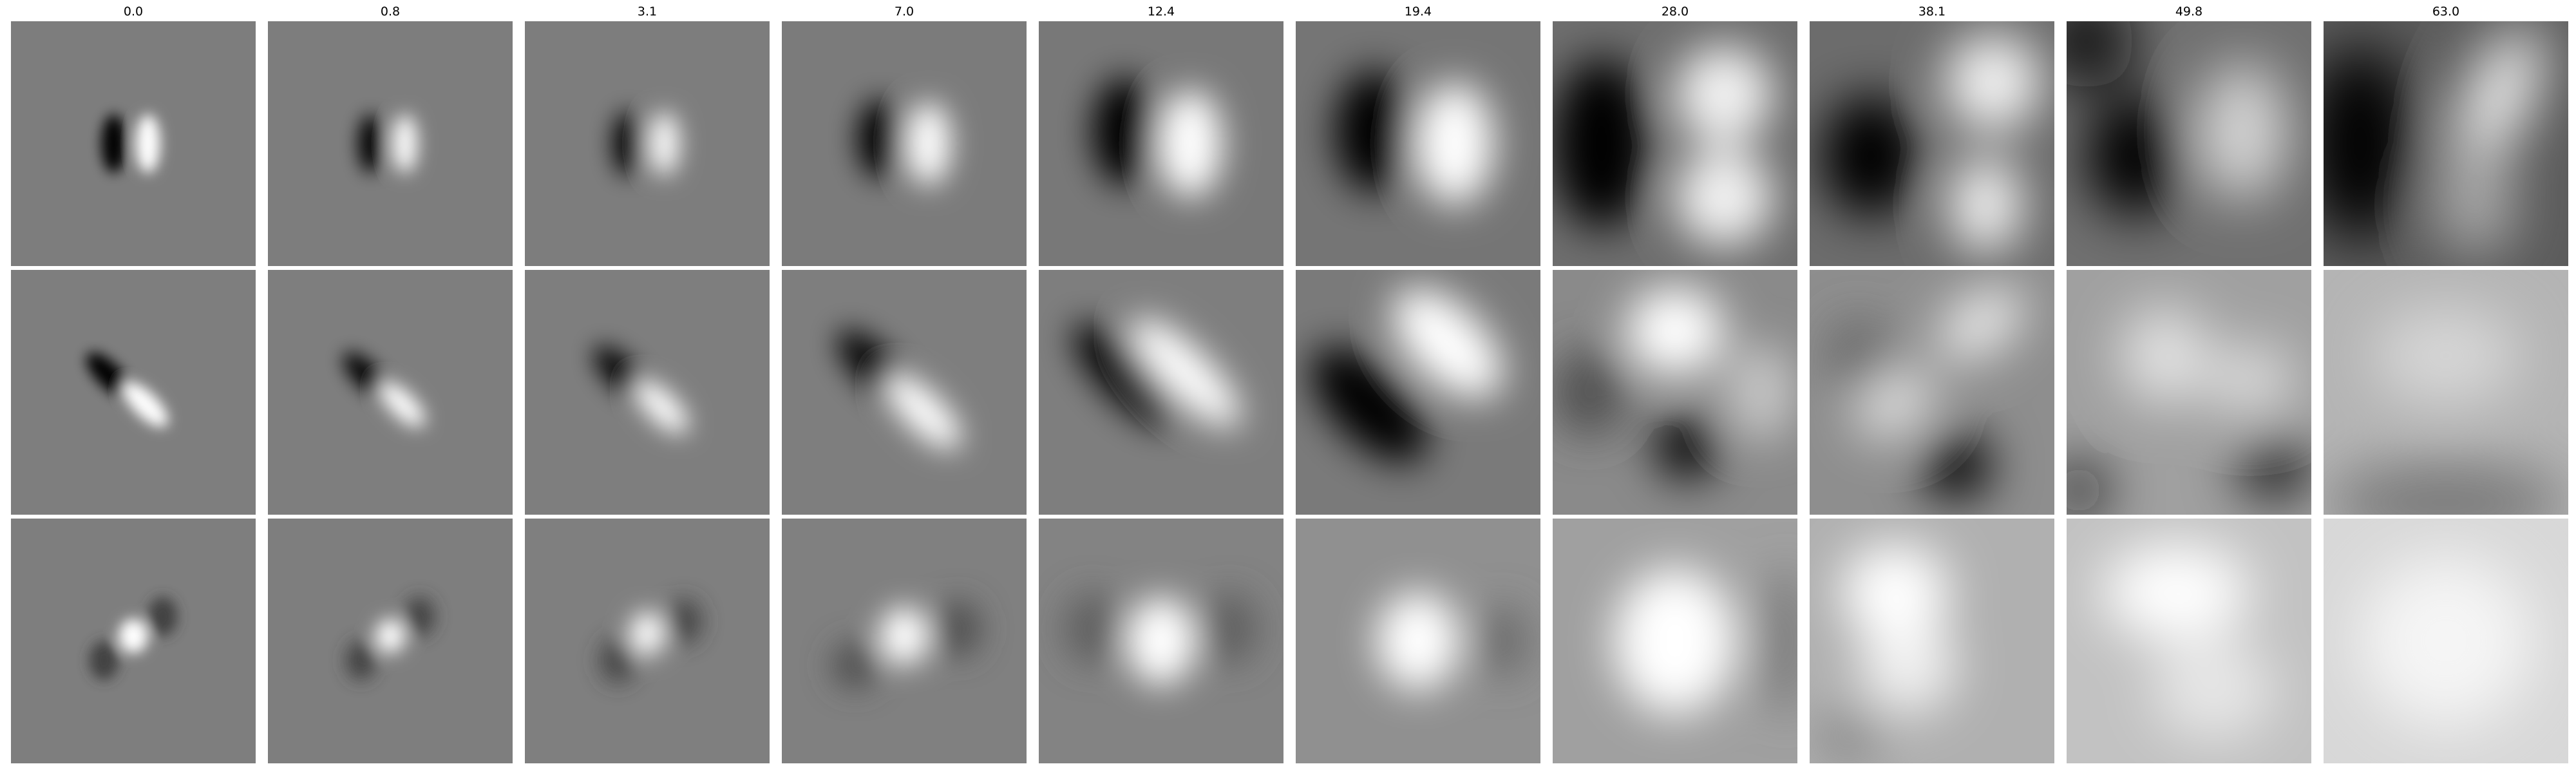 This screenshot has width=2576, height=773. Describe the element at coordinates (1932, 12) in the screenshot. I see `column-title: 38.1` at that location.